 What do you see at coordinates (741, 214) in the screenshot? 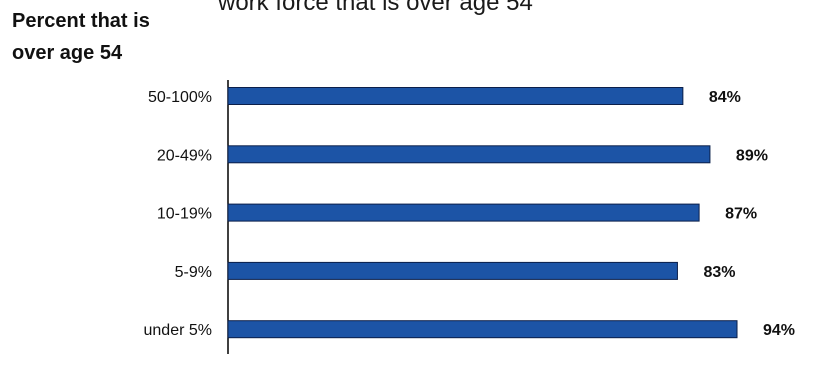
I see `value-label-2: 87%` at bounding box center [741, 214].